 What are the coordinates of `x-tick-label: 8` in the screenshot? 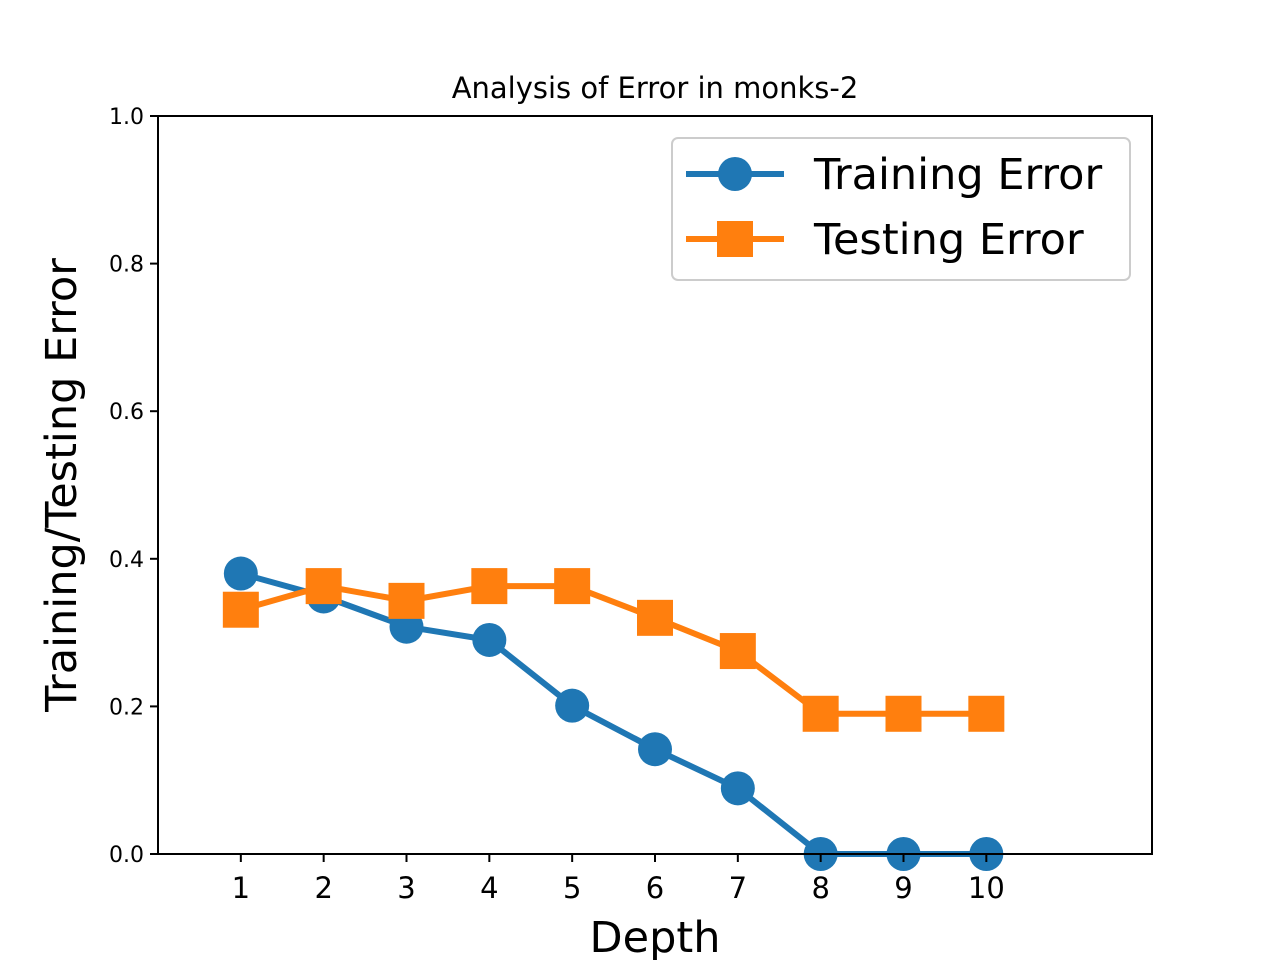 It's located at (820, 888).